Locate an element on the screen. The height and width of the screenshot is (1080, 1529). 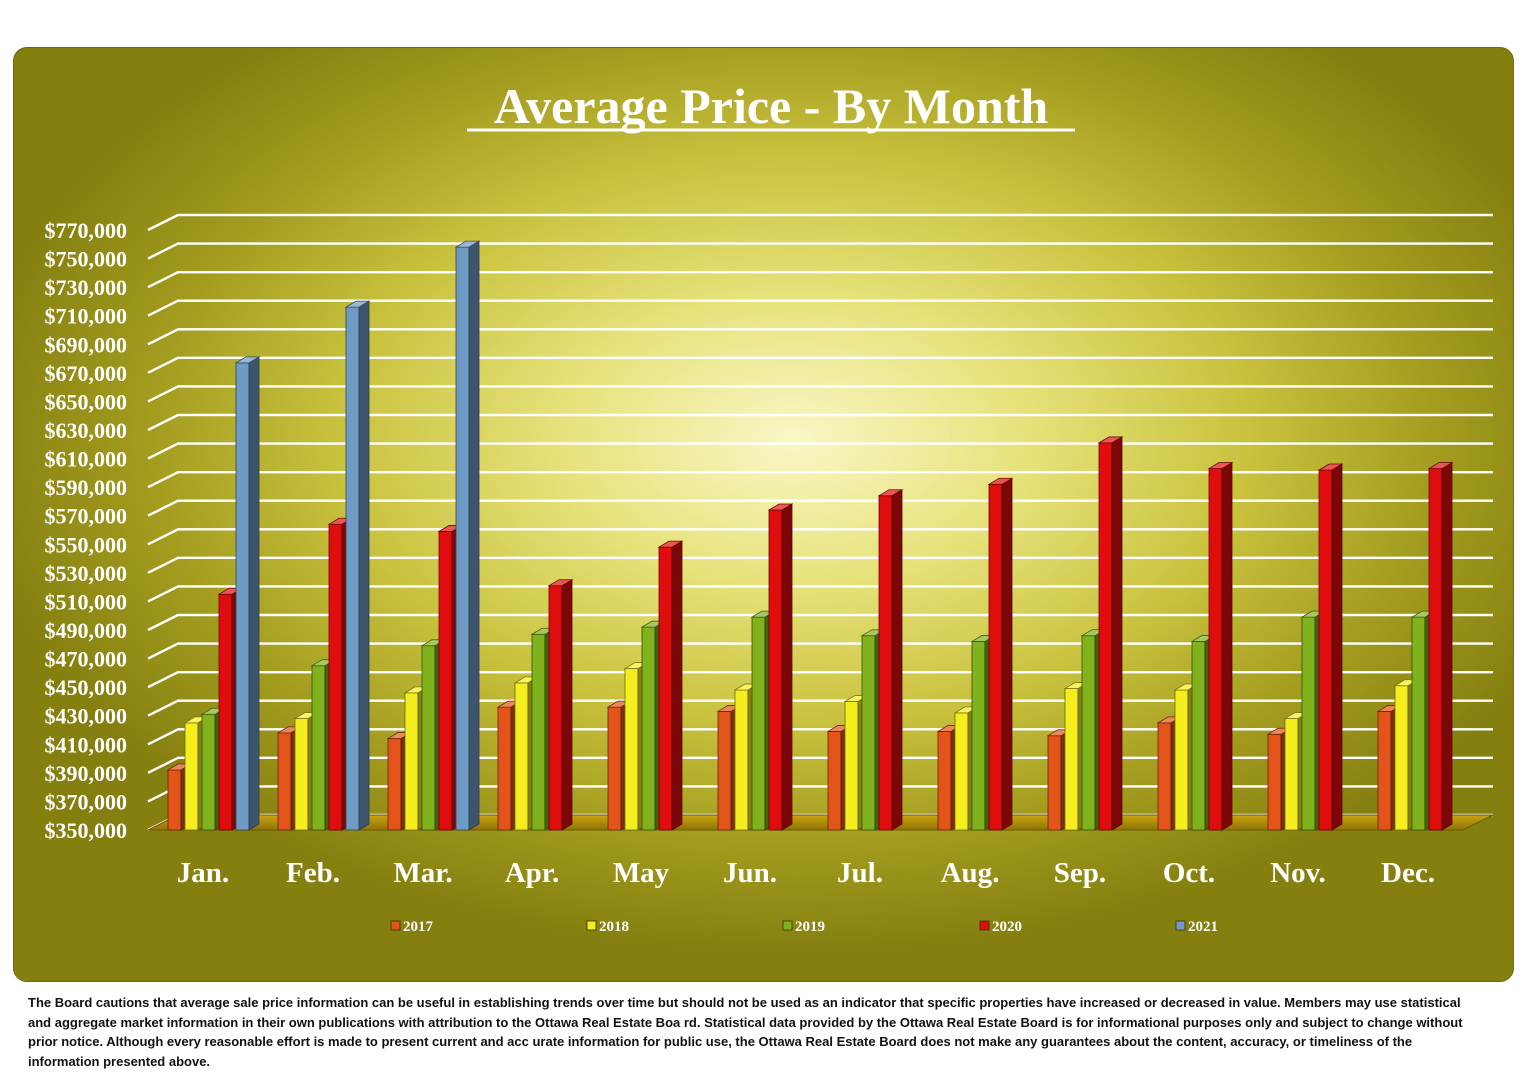
y-tick-label: $530,000 is located at coordinates (86, 573).